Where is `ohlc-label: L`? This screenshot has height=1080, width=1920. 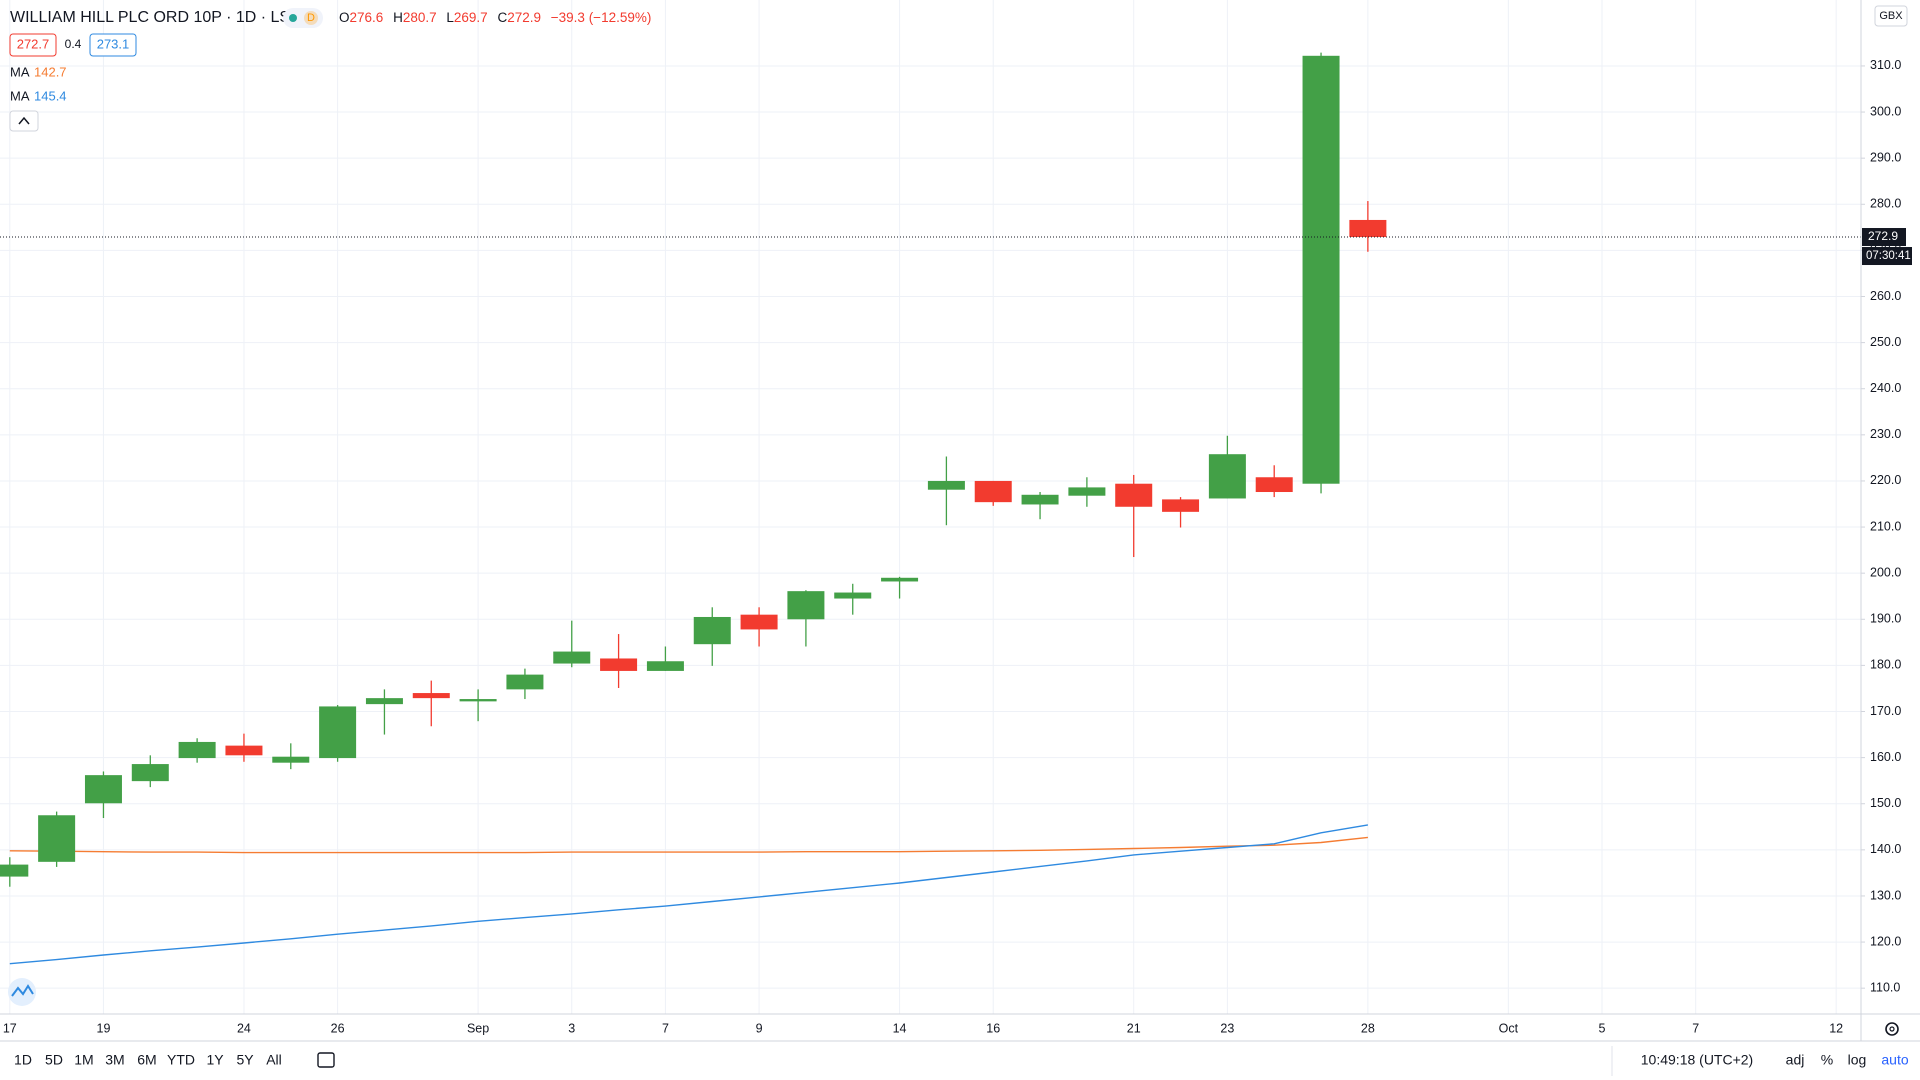 ohlc-label: L is located at coordinates (450, 17).